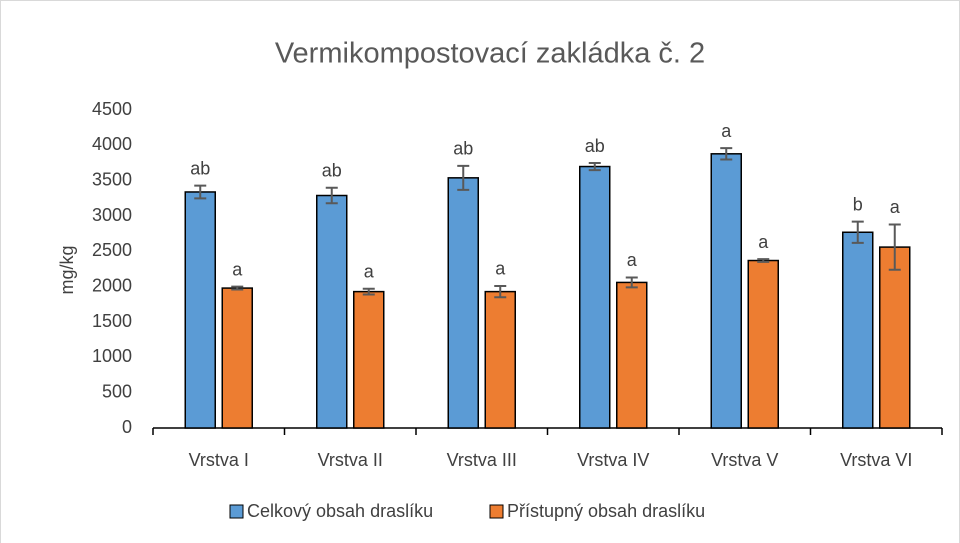 Image resolution: width=960 pixels, height=543 pixels. Describe the element at coordinates (482, 460) in the screenshot. I see `x-tick-label: Vrstva III` at that location.